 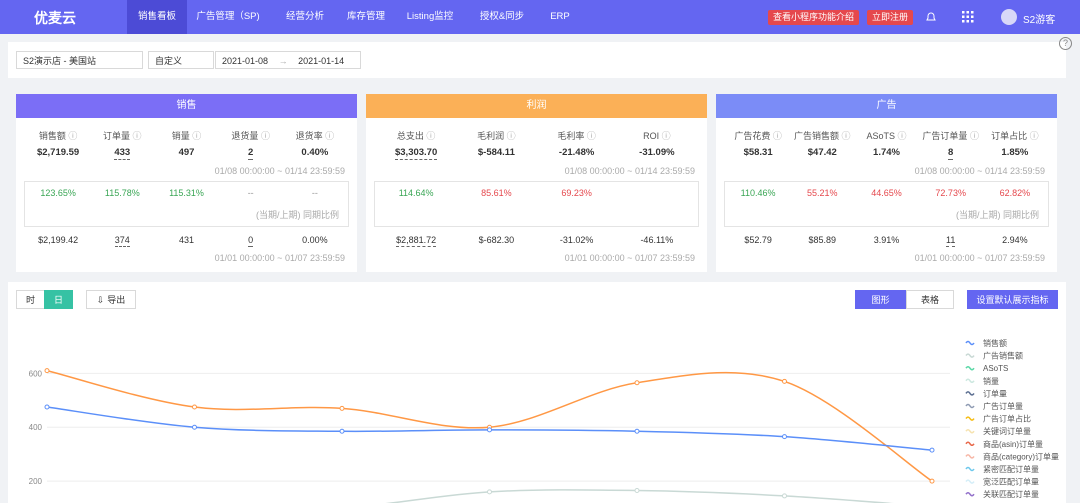 I want to click on legend-label: 商品(asin)订单量, so click(x=1013, y=444).